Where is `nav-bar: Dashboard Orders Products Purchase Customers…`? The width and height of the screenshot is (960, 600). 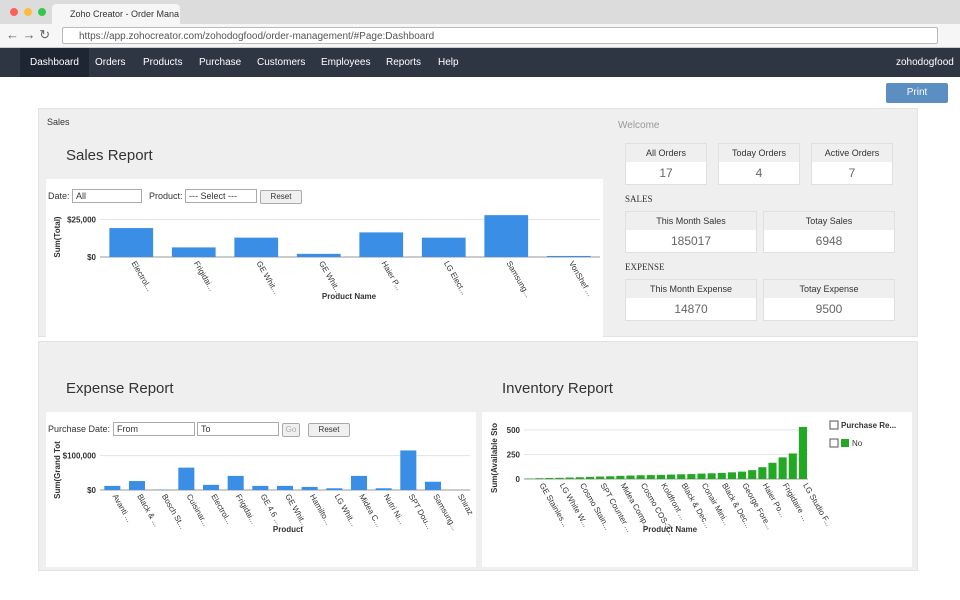 nav-bar: Dashboard Orders Products Purchase Customers… is located at coordinates (480, 62).